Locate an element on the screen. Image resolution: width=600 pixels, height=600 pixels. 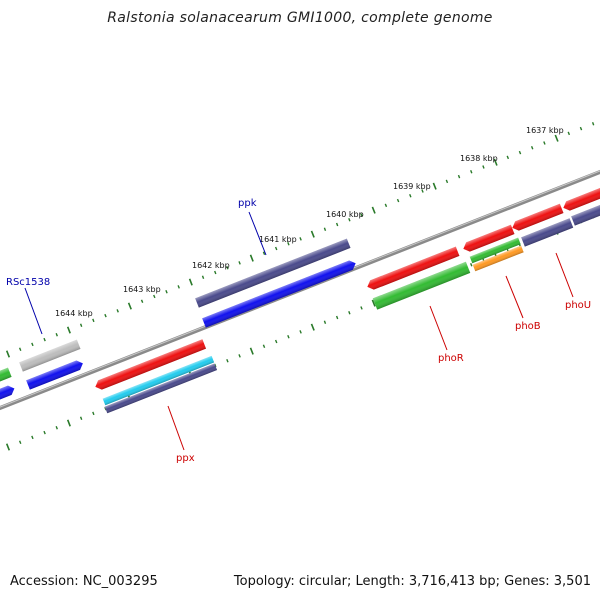
leader-line-phob is located at coordinates (514, 297).